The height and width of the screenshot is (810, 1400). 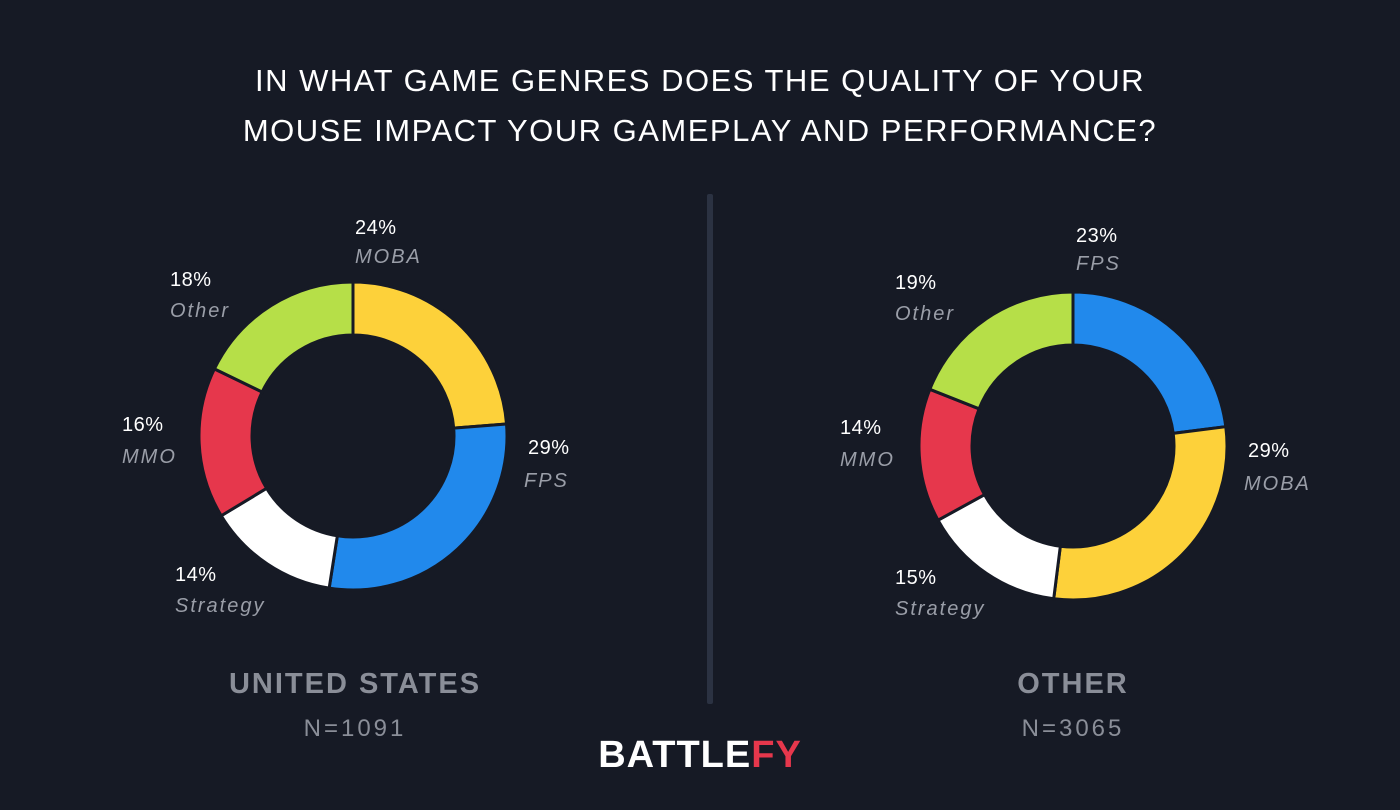 I want to click on other-fps-label: FPS, so click(x=1098, y=264).